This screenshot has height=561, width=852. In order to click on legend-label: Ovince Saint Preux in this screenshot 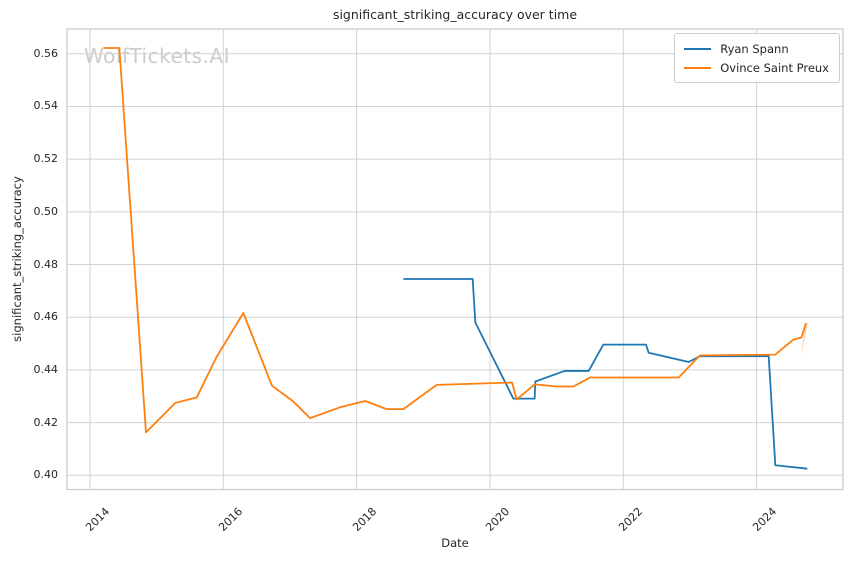, I will do `click(774, 67)`.